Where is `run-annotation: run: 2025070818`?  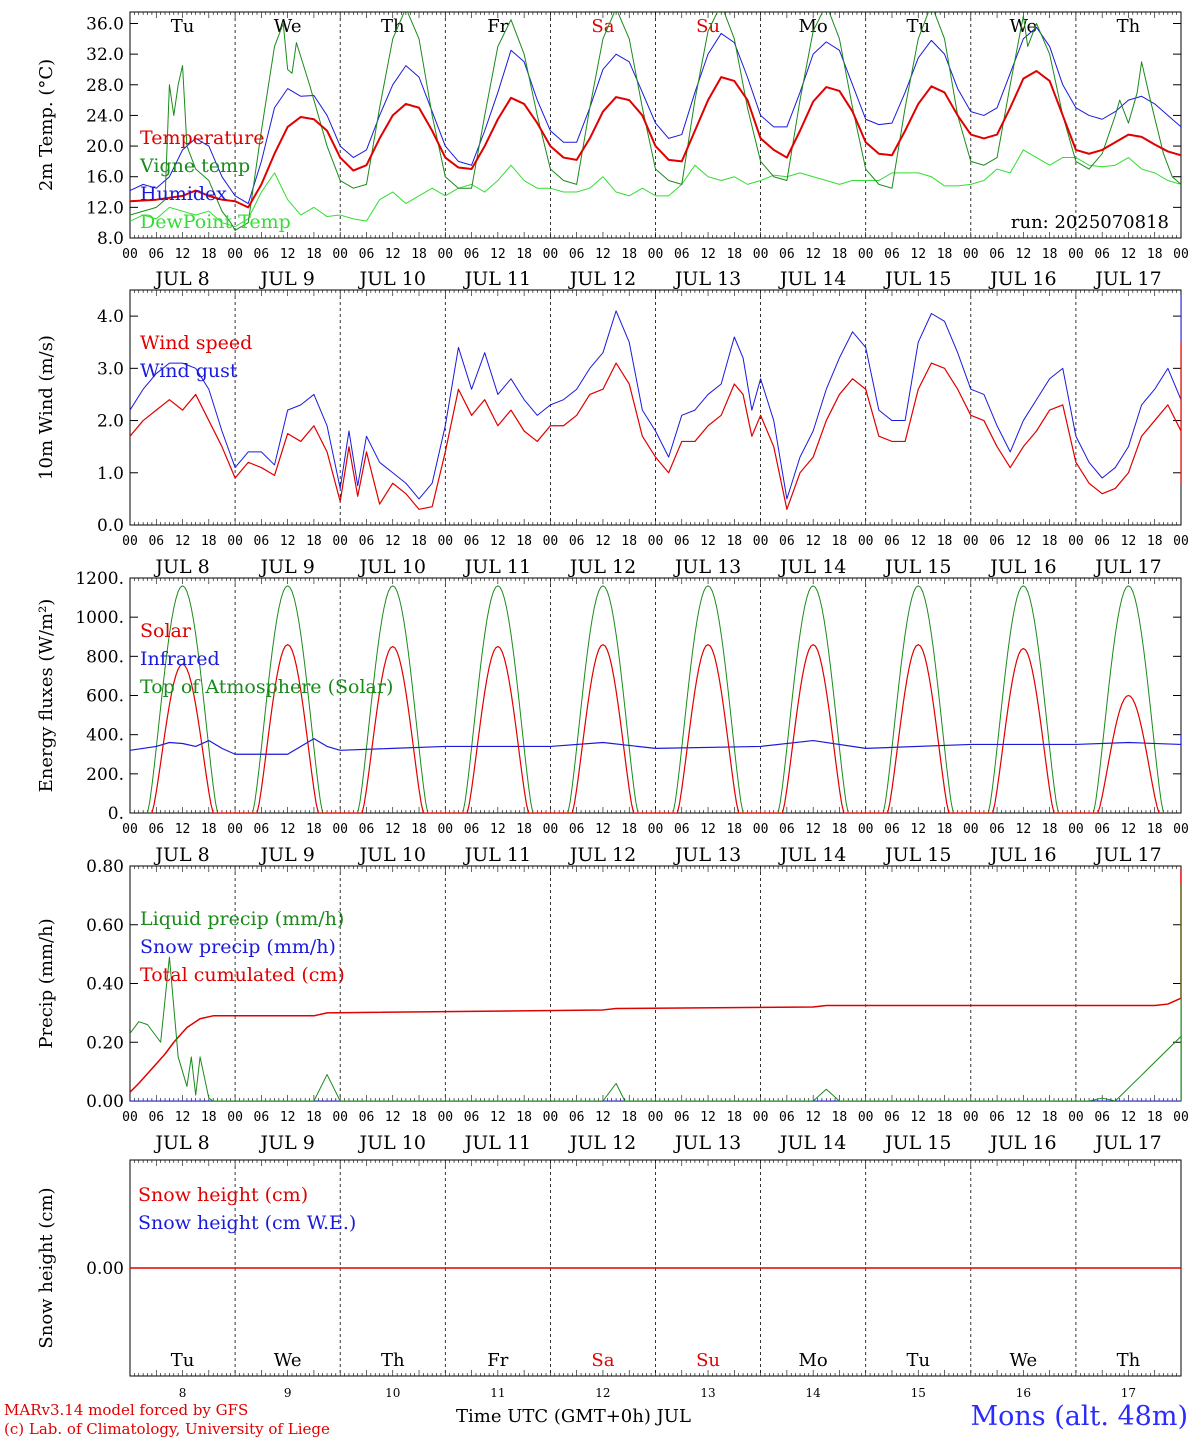
run-annotation: run: 2025070818 is located at coordinates (1090, 222).